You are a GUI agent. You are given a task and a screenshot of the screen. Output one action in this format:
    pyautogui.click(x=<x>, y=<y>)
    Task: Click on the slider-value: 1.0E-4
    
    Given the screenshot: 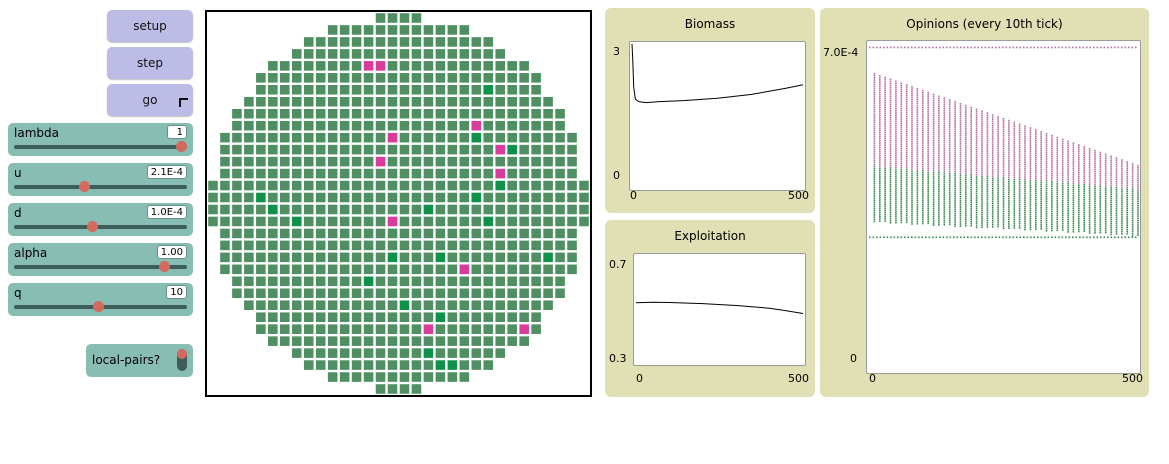 What is the action you would take?
    pyautogui.click(x=166, y=212)
    